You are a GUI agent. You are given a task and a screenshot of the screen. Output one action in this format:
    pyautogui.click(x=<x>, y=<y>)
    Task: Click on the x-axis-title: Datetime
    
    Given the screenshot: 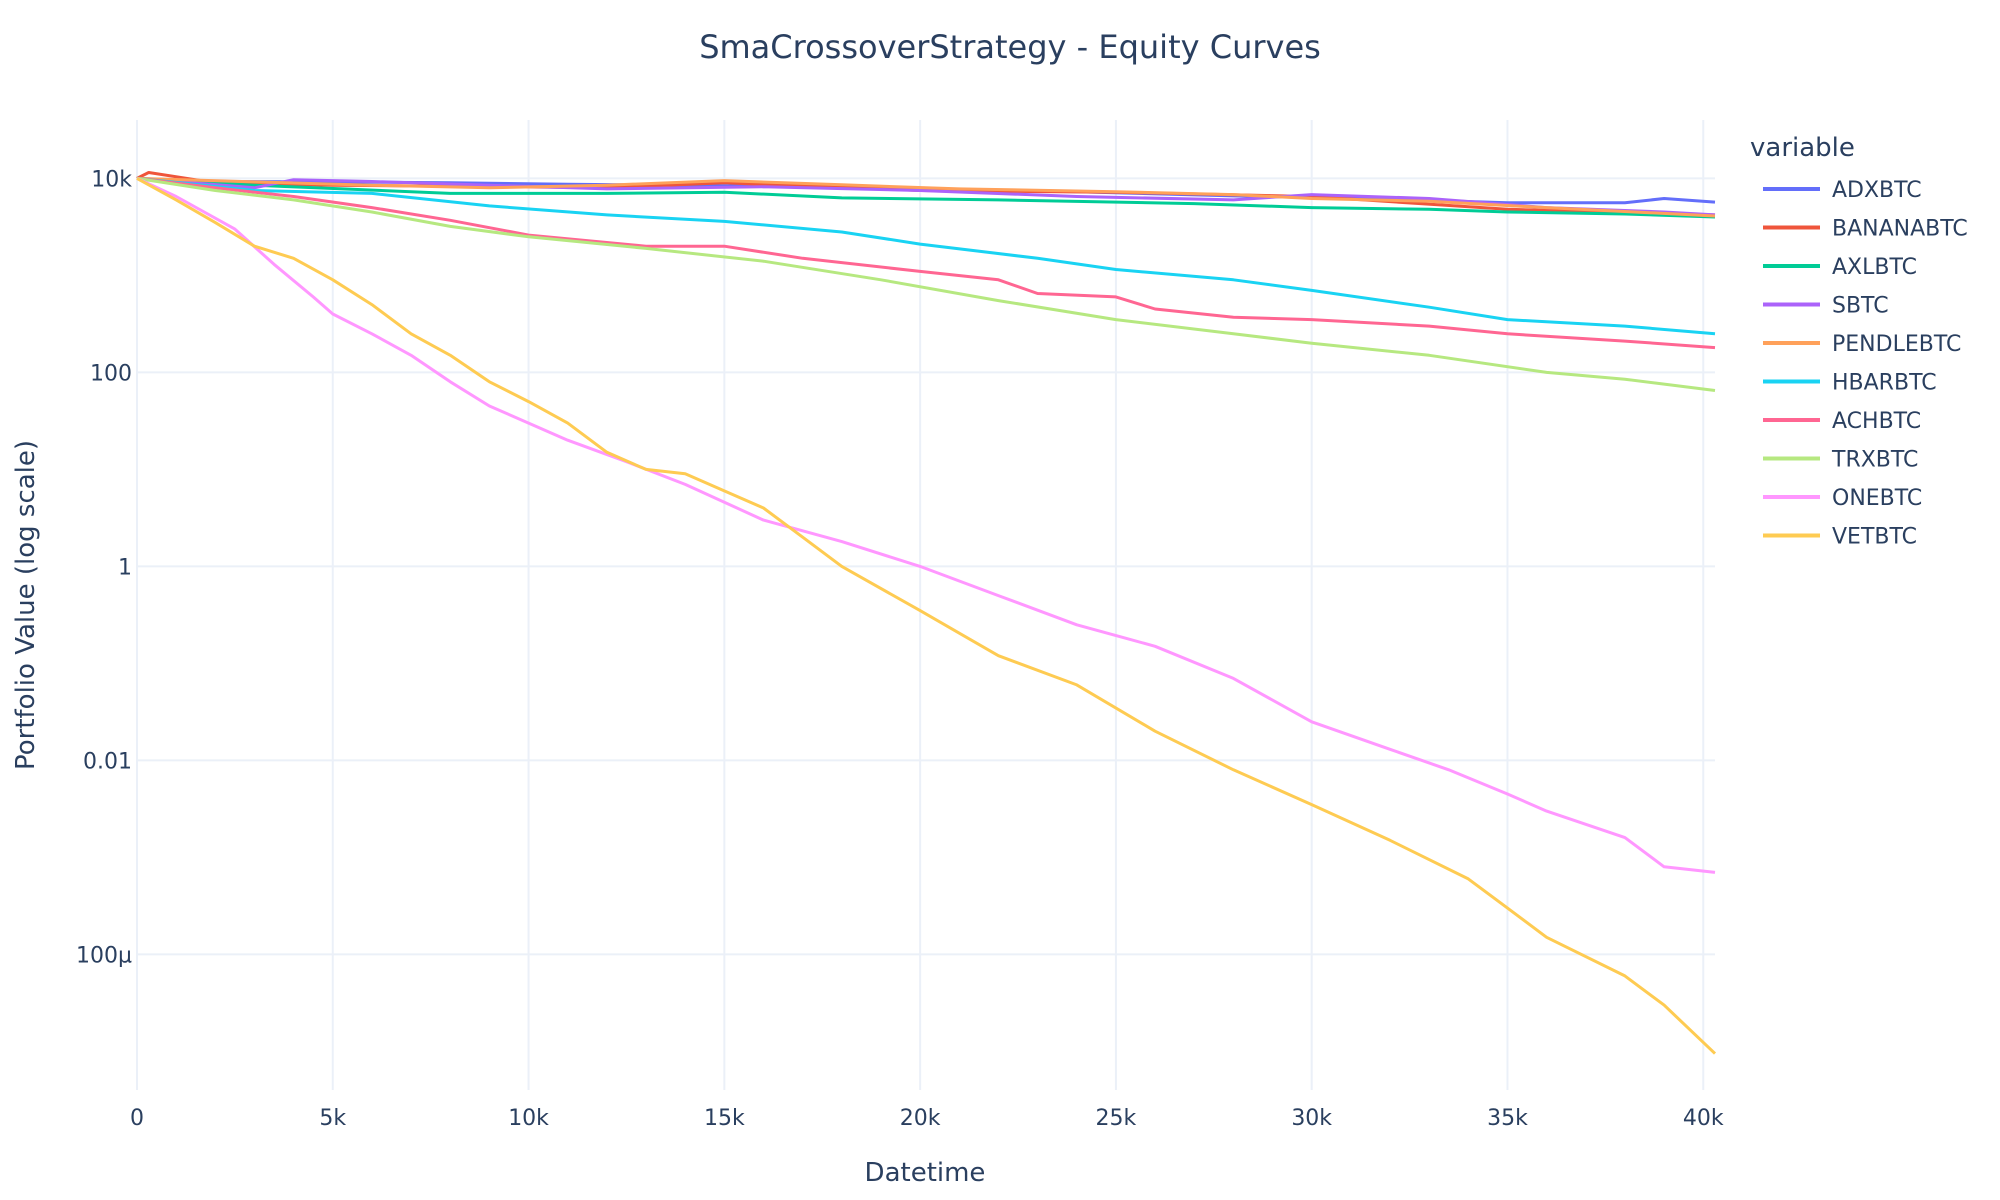 What is the action you would take?
    pyautogui.click(x=925, y=1173)
    